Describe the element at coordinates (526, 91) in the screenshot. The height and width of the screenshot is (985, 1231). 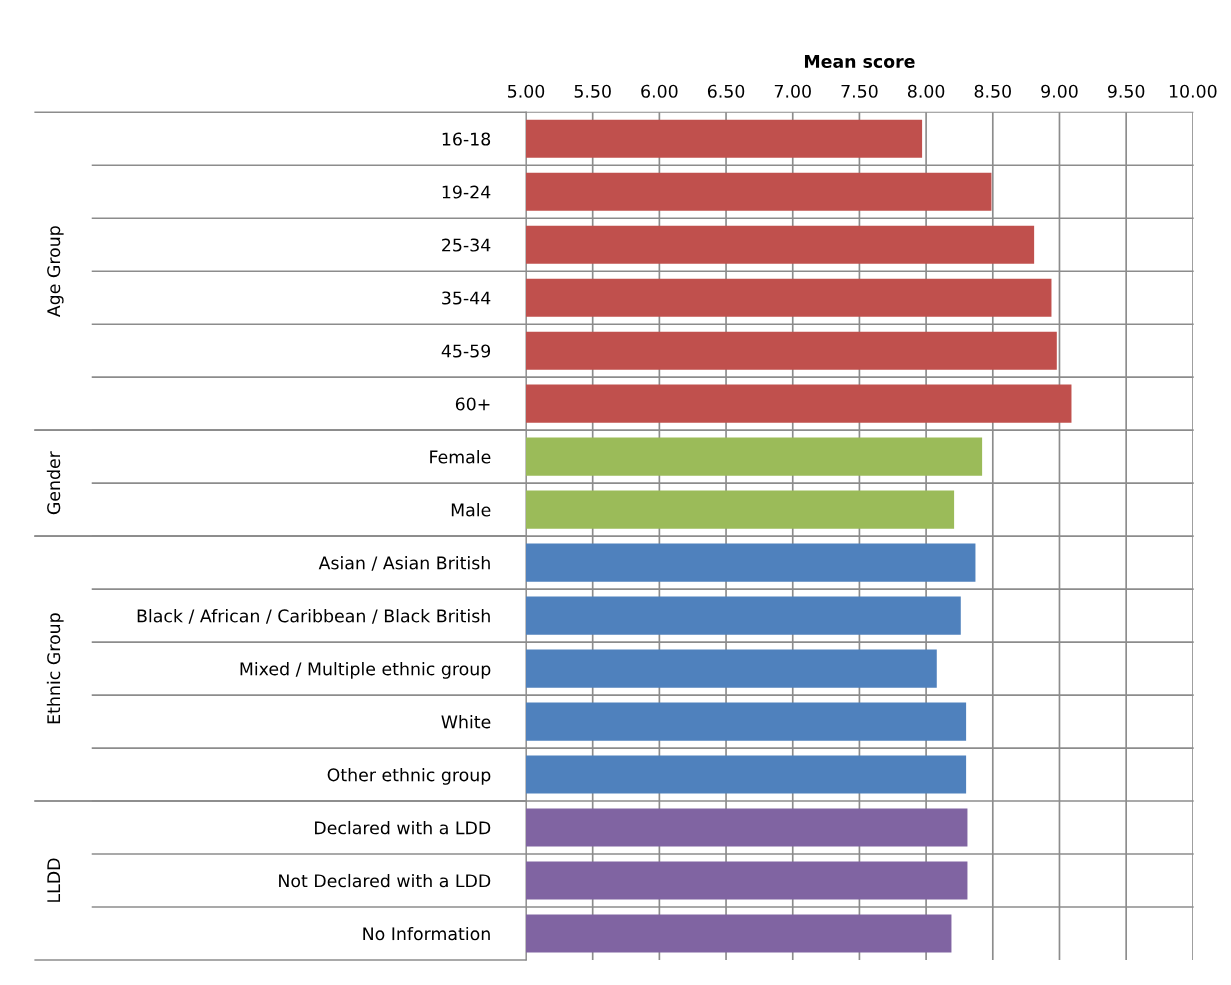
I see `x-tick-label: 5.00` at that location.